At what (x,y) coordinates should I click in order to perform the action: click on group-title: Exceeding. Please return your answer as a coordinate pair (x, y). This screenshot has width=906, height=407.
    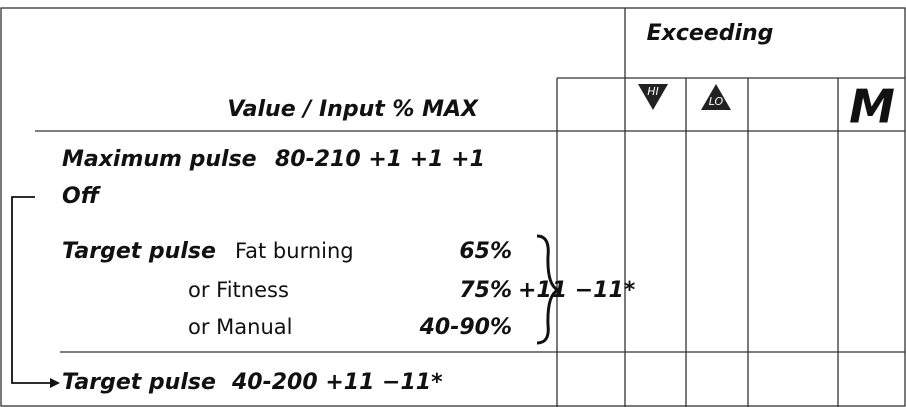
    Looking at the image, I should click on (710, 33).